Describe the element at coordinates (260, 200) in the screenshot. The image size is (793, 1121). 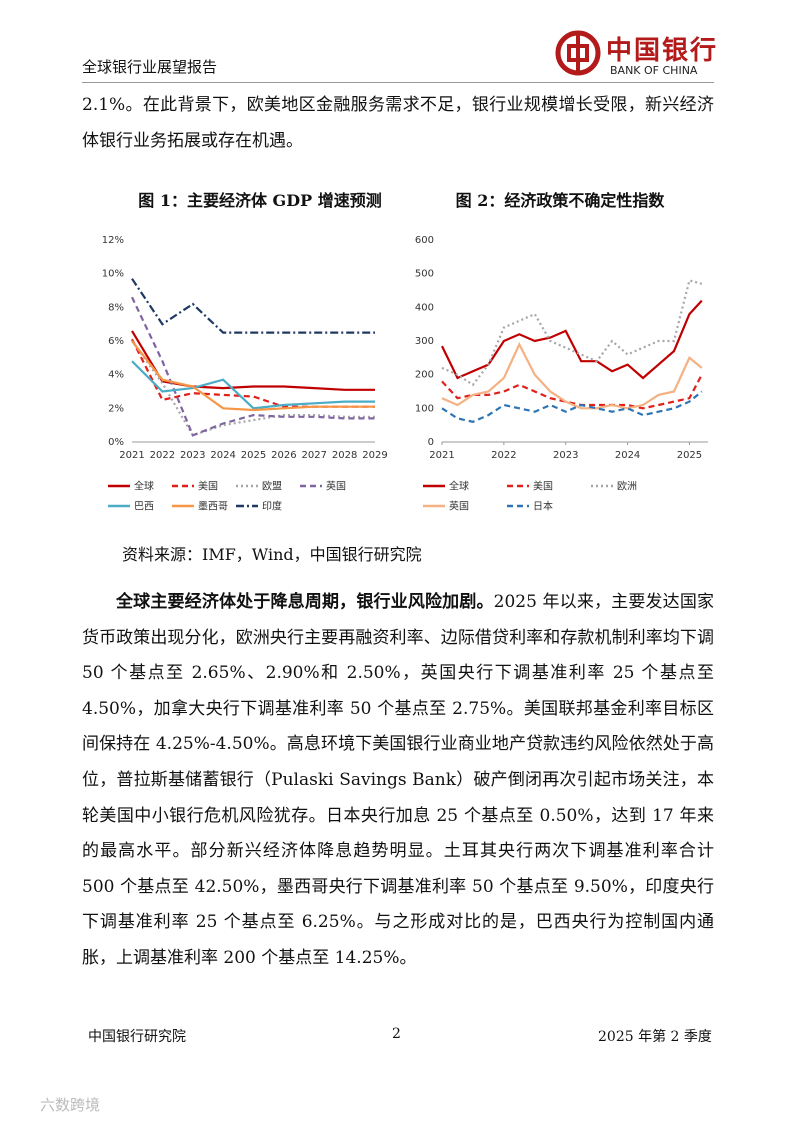
I see `figure-title: 图 1：主要经济体 GDP 增速预测` at that location.